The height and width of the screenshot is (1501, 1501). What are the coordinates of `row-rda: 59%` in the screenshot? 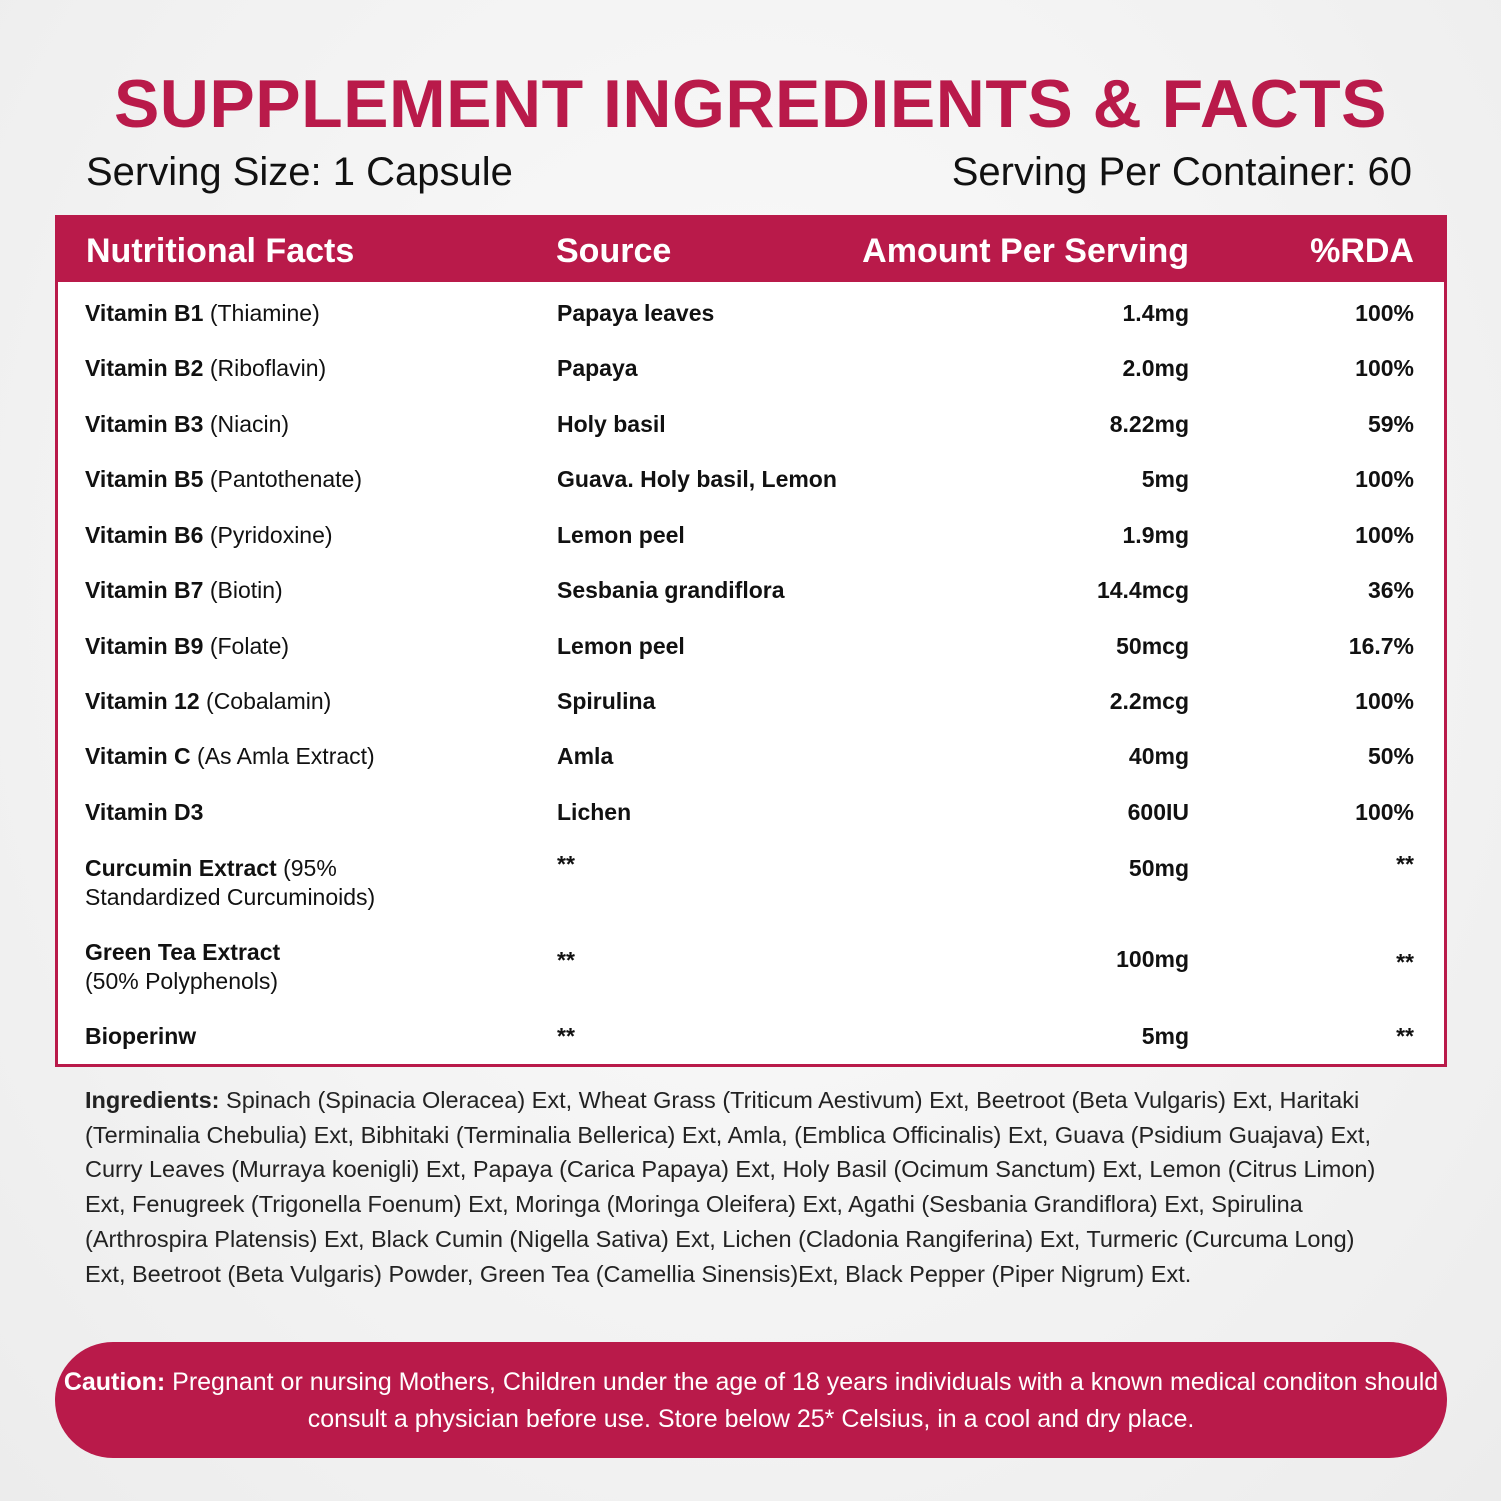 It's located at (1390, 424).